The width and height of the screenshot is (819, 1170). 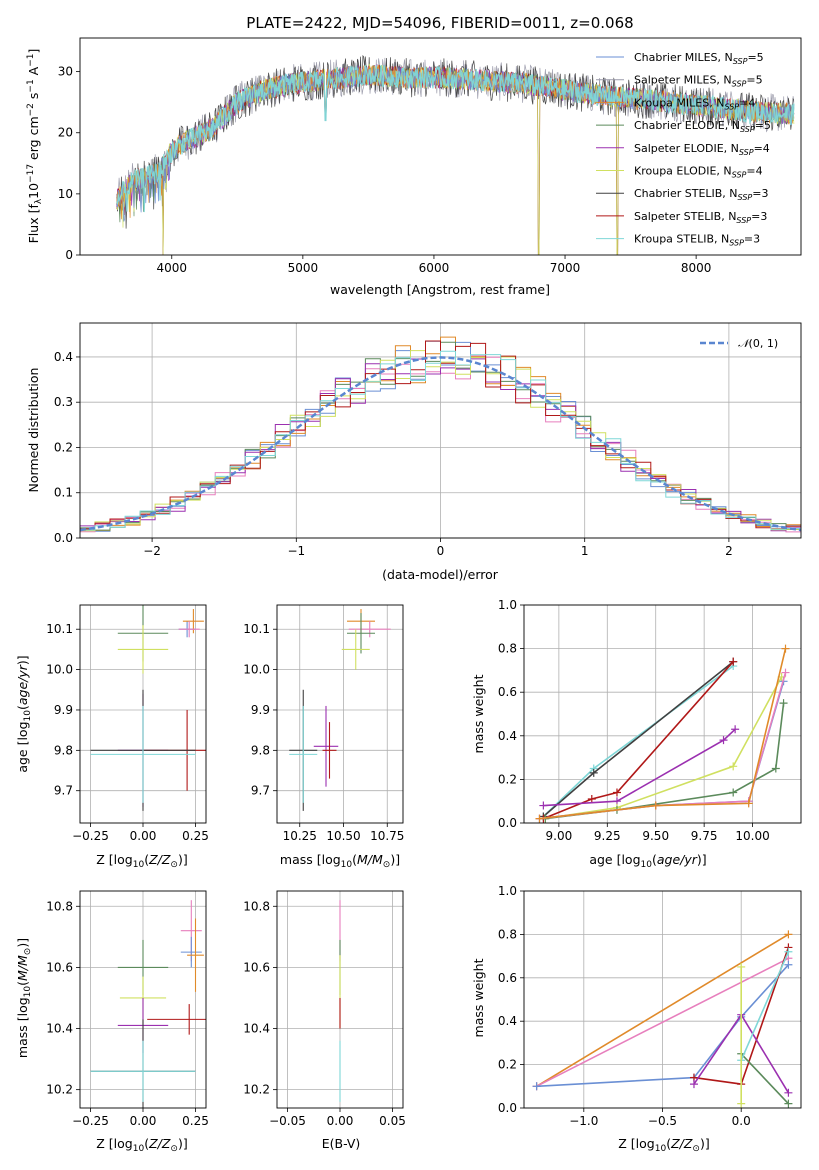 I want to click on mass-vs-z-ylabel-text: mass [log, so click(x=22, y=1027).